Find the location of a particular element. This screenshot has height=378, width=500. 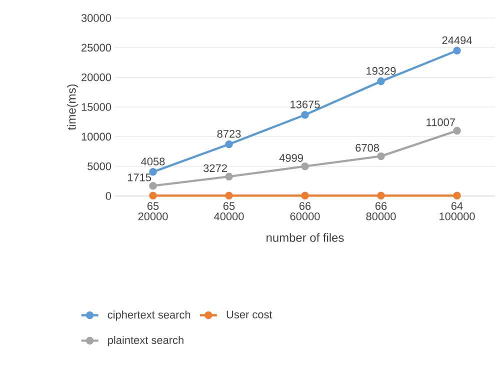

y-tick-label: 30000 is located at coordinates (96, 18).